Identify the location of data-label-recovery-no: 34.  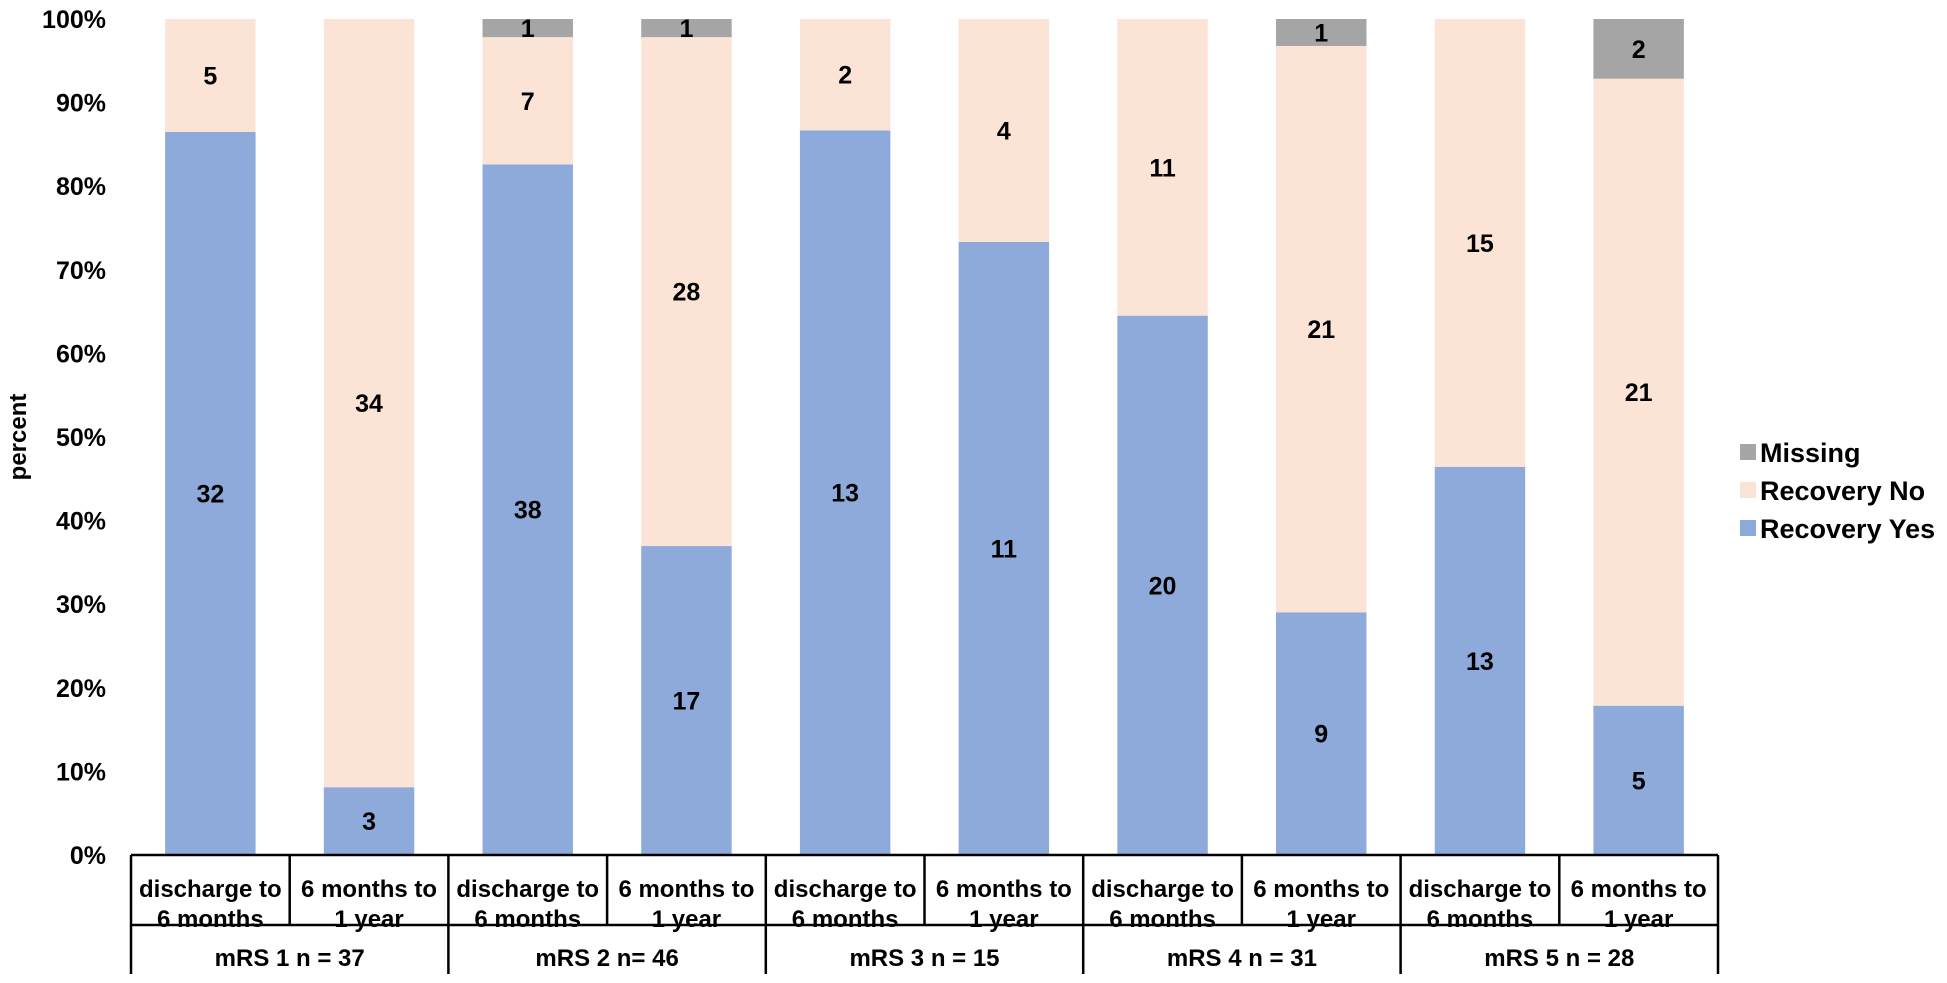
(369, 404).